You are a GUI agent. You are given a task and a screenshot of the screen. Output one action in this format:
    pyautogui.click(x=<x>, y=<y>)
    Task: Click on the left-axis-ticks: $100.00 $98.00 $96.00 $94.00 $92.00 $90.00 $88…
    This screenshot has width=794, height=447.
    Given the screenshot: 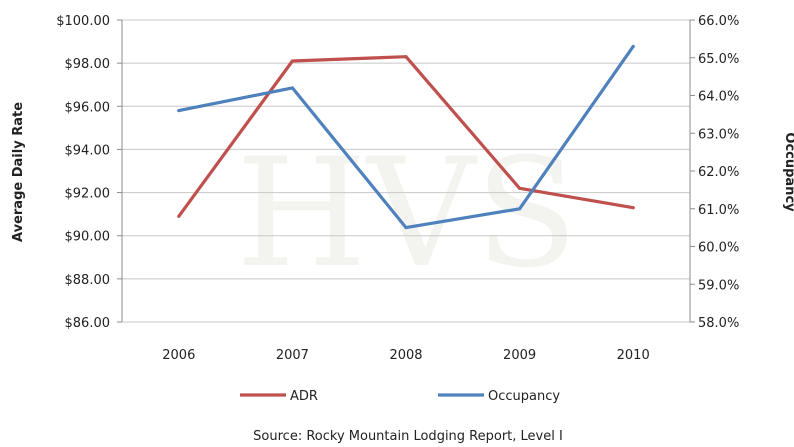 What is the action you would take?
    pyautogui.click(x=89, y=172)
    